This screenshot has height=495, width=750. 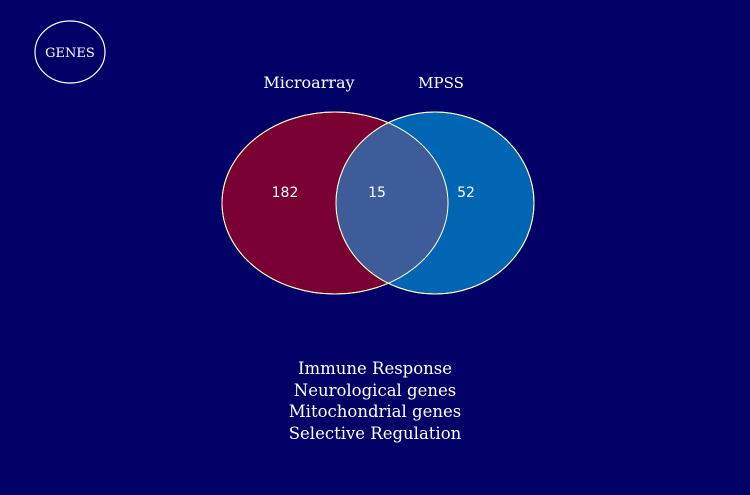 I want to click on overlap-region, so click(x=392, y=203).